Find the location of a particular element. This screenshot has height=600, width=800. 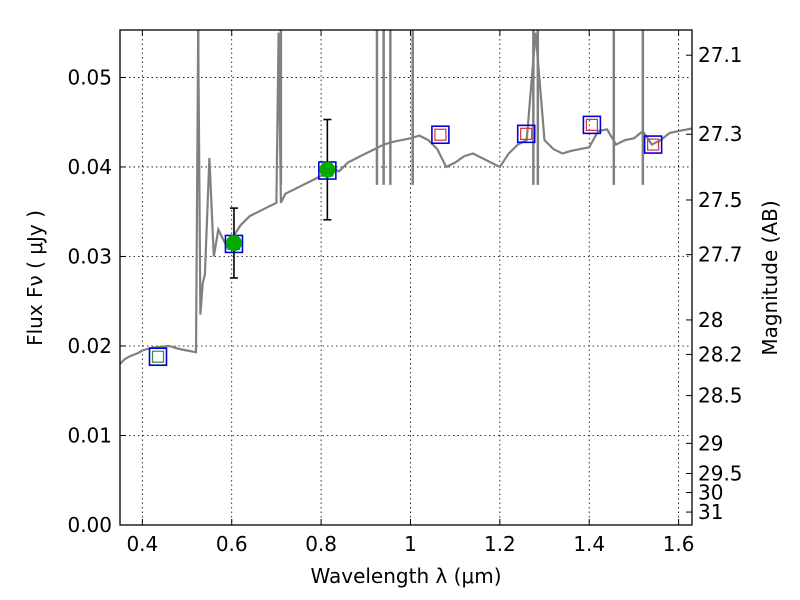

x-tick-label: 1 is located at coordinates (410, 544).